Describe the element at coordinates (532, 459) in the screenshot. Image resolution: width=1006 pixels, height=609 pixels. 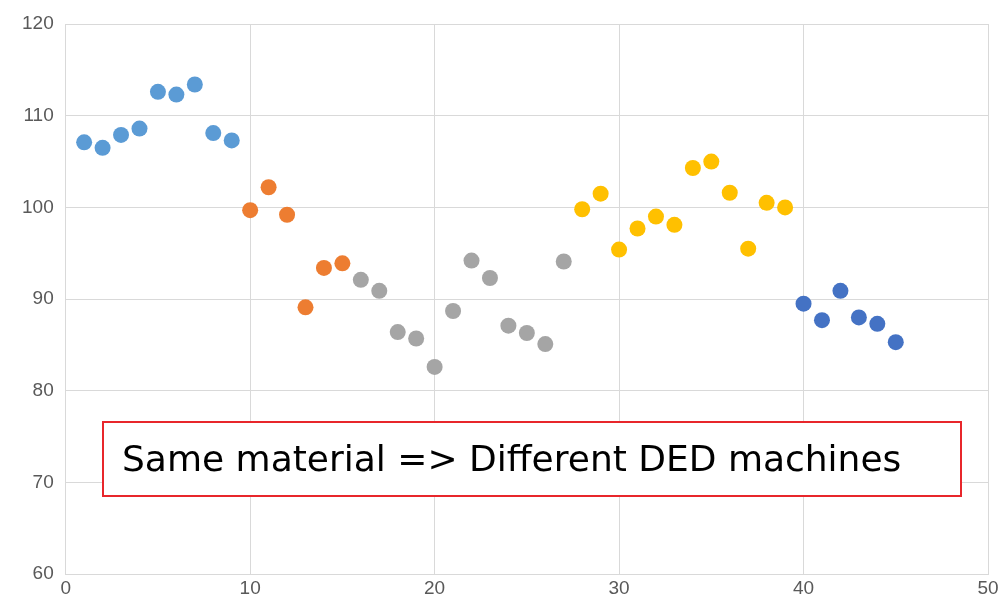
I see `annotation: Same material => Different DED machines` at that location.